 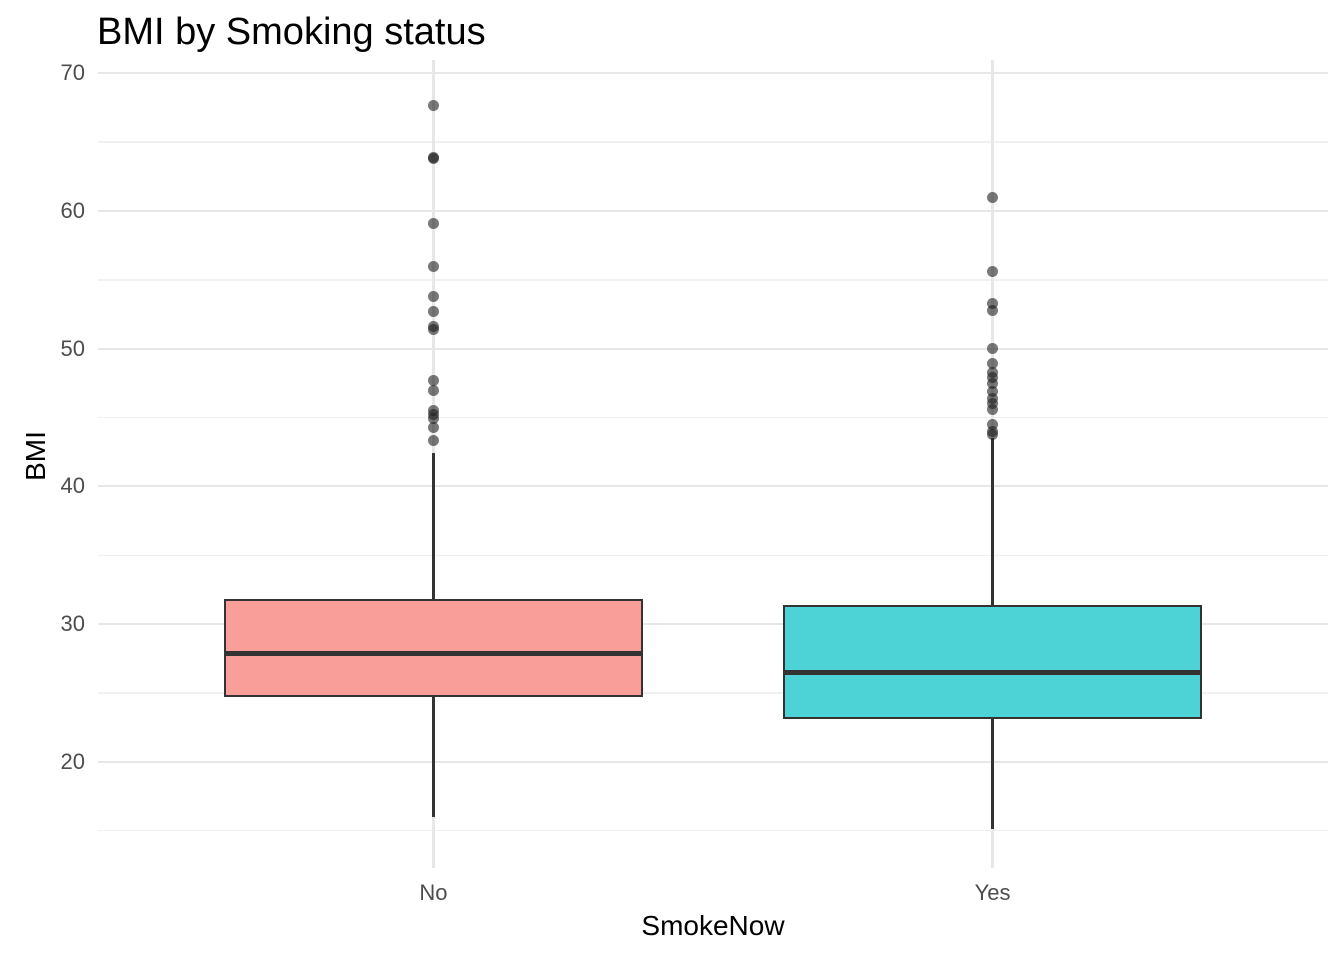 What do you see at coordinates (433, 653) in the screenshot?
I see `median-line-no` at bounding box center [433, 653].